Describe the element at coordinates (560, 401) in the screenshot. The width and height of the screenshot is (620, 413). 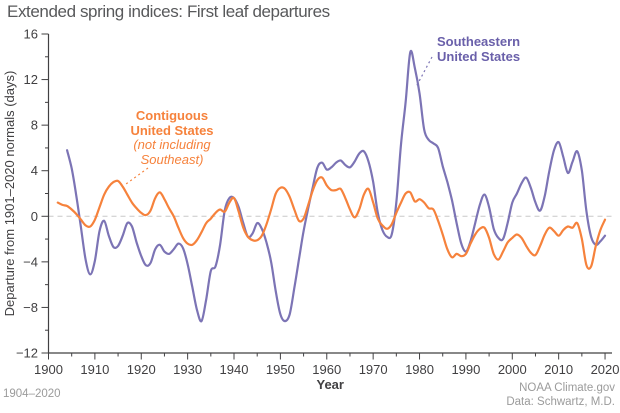
I see `credit-data-source: Data: Schwartz, M.D.` at that location.